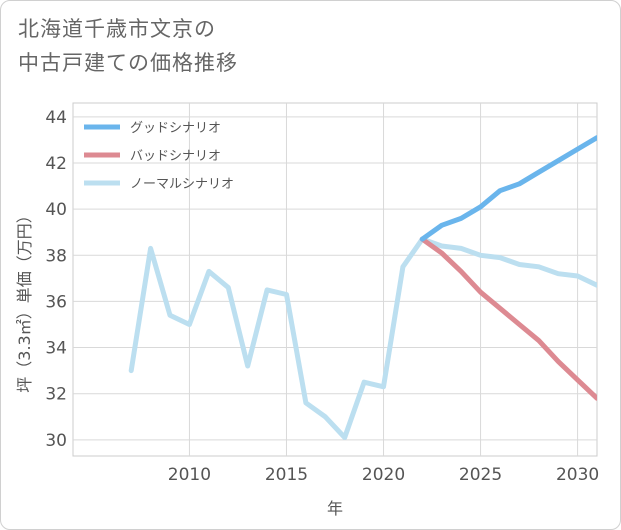 The image size is (621, 530). Describe the element at coordinates (56, 118) in the screenshot. I see `y-tick-label: 44` at that location.